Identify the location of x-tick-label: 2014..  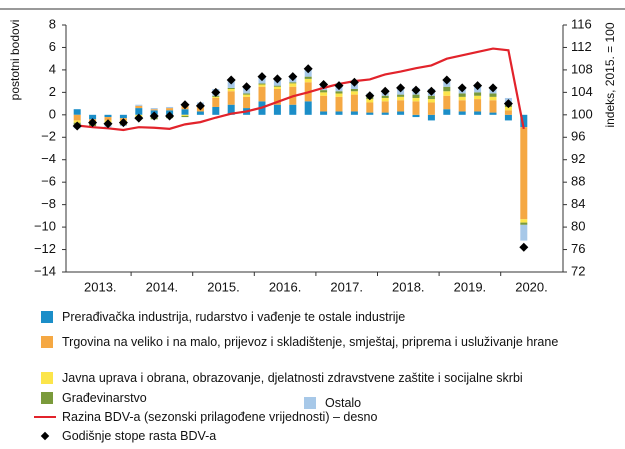
(162, 286).